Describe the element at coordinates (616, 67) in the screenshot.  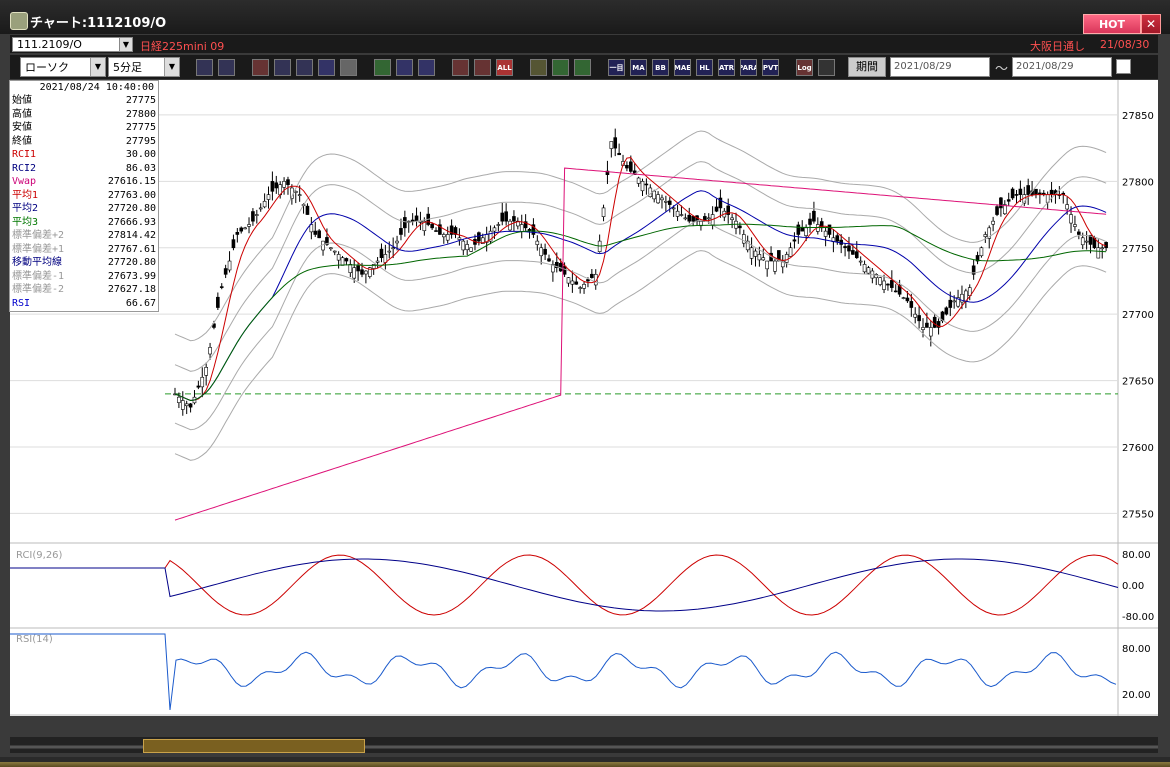
I see `ichimoku-icon: 一目` at that location.